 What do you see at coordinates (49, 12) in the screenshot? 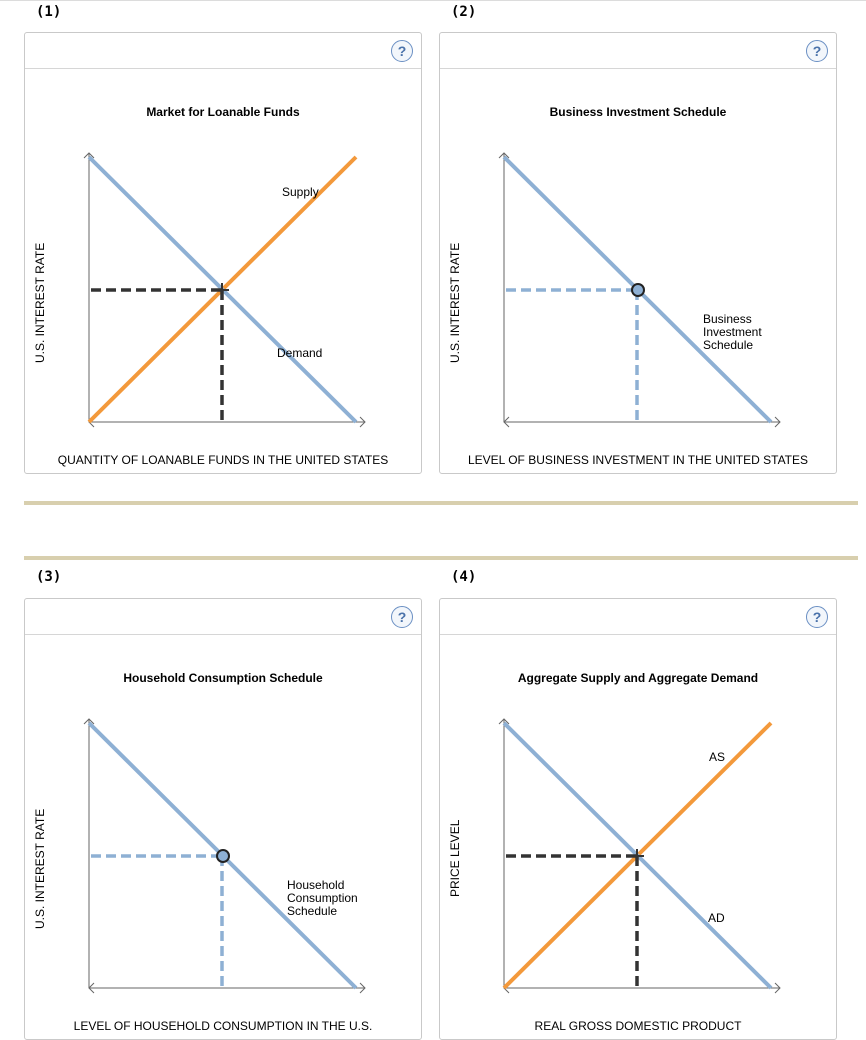
I see `question-number-1: (1)` at bounding box center [49, 12].